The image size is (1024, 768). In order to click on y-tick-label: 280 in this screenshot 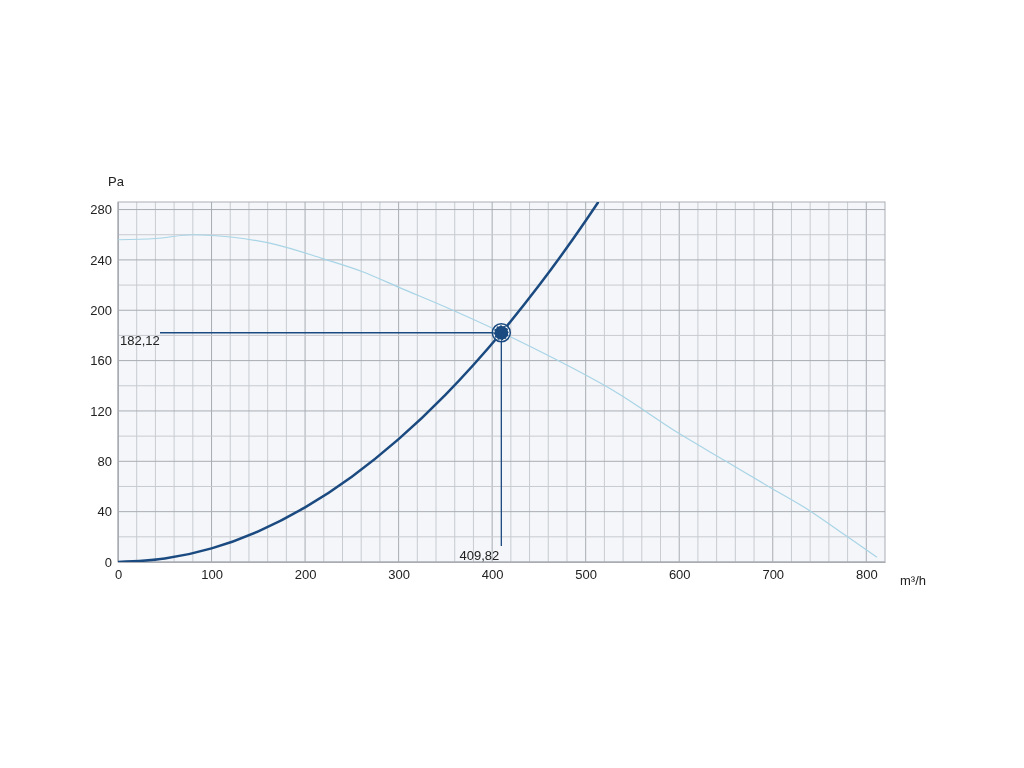, I will do `click(101, 210)`.